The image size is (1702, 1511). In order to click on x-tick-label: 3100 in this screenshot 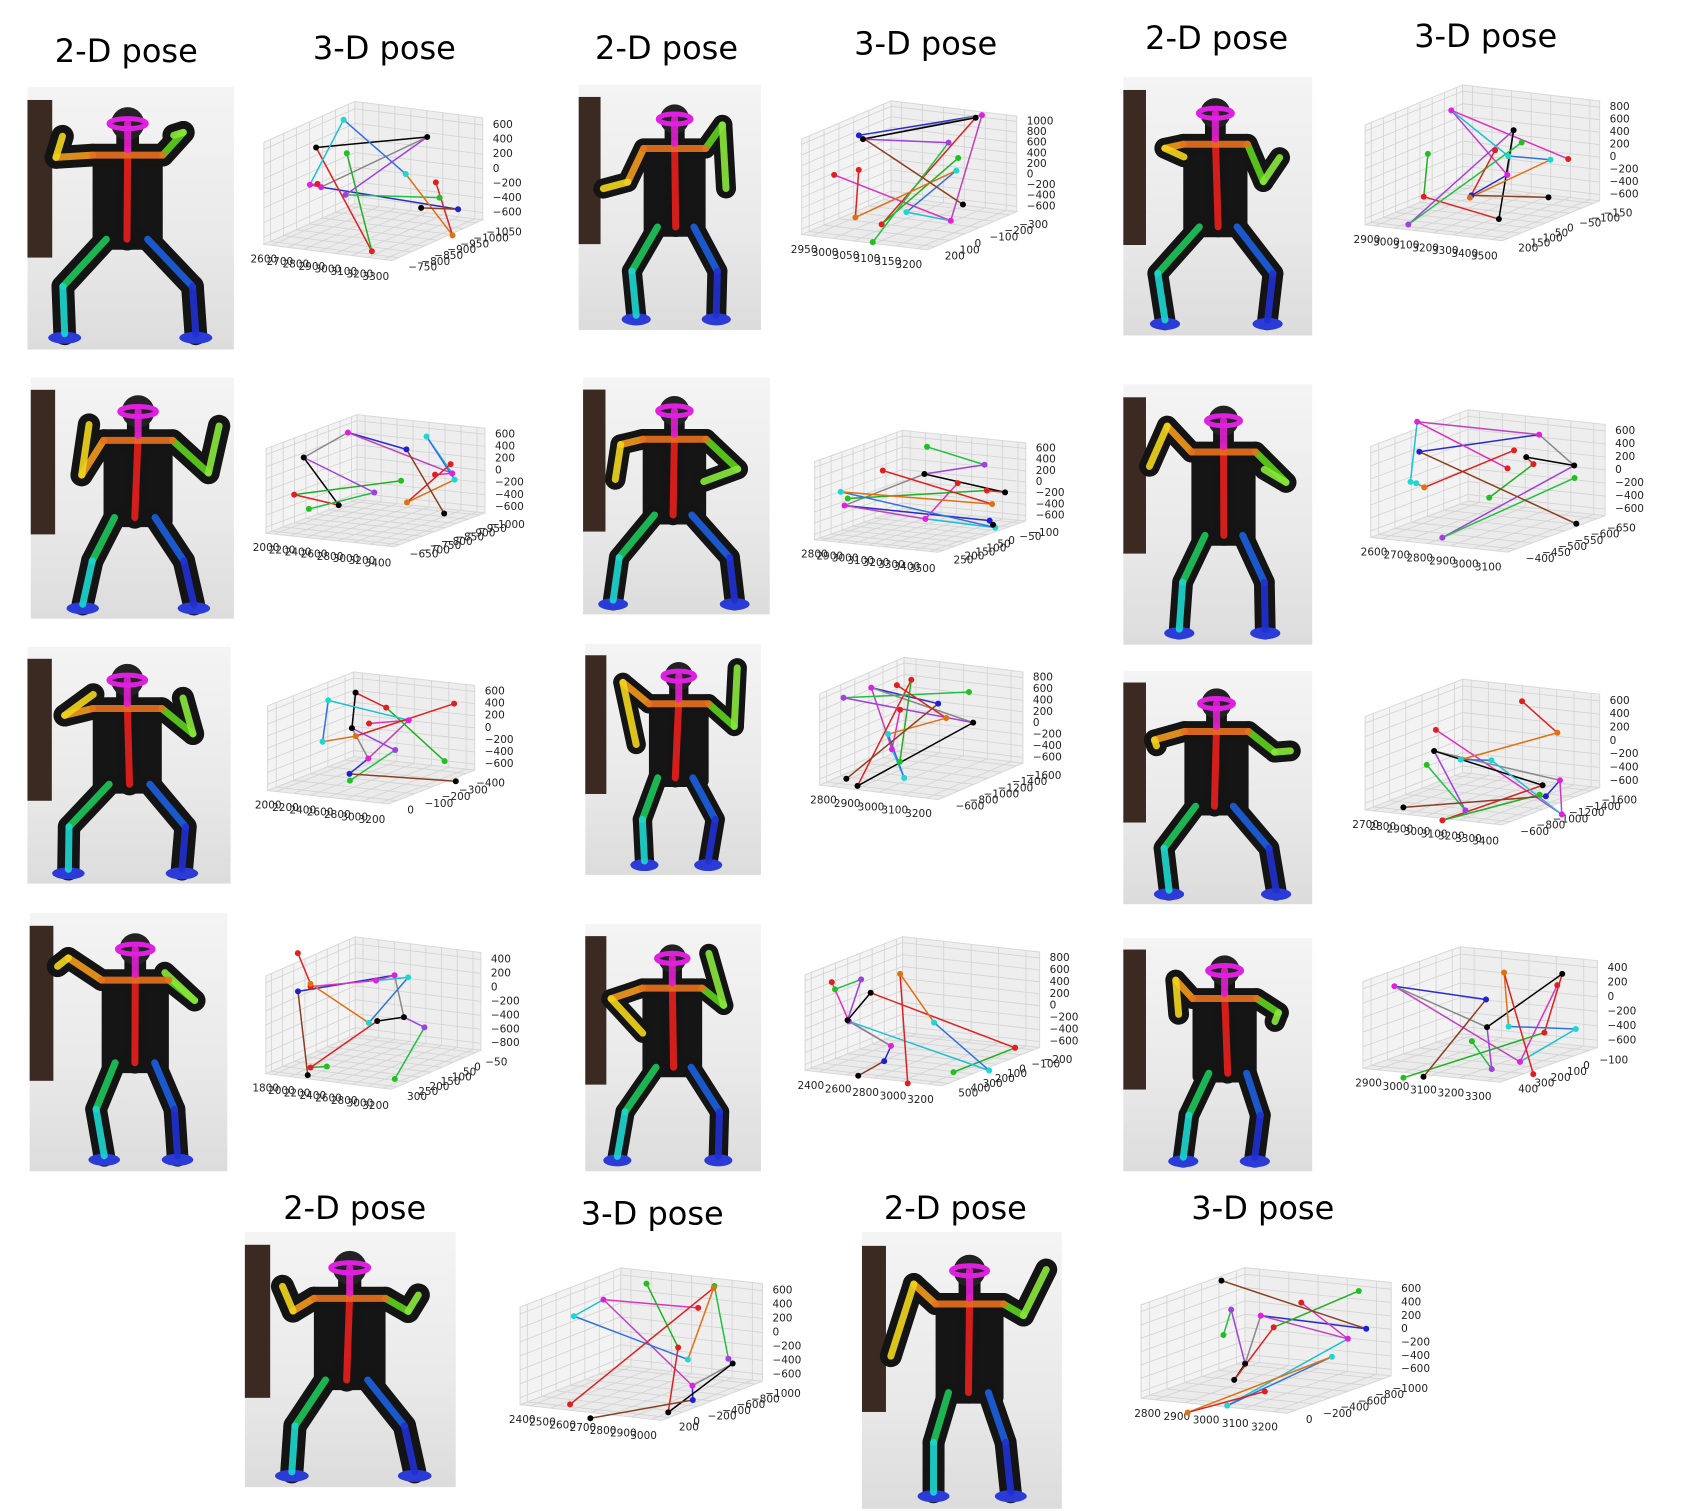, I will do `click(1406, 245)`.